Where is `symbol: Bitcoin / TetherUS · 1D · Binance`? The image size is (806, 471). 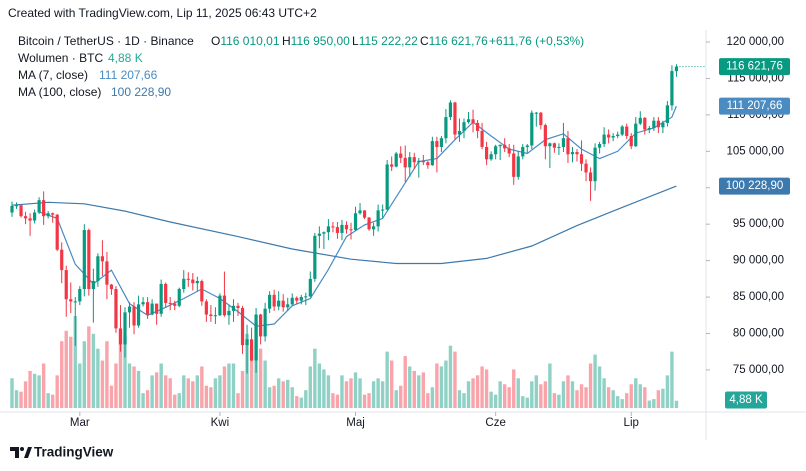 symbol: Bitcoin / TetherUS · 1D · Binance is located at coordinates (106, 41).